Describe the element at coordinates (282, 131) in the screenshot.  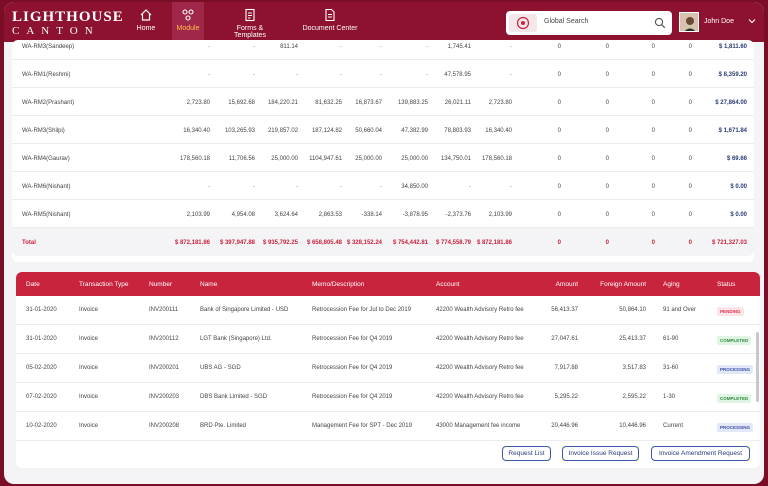
I see `table-cell: 219,857.02` at that location.